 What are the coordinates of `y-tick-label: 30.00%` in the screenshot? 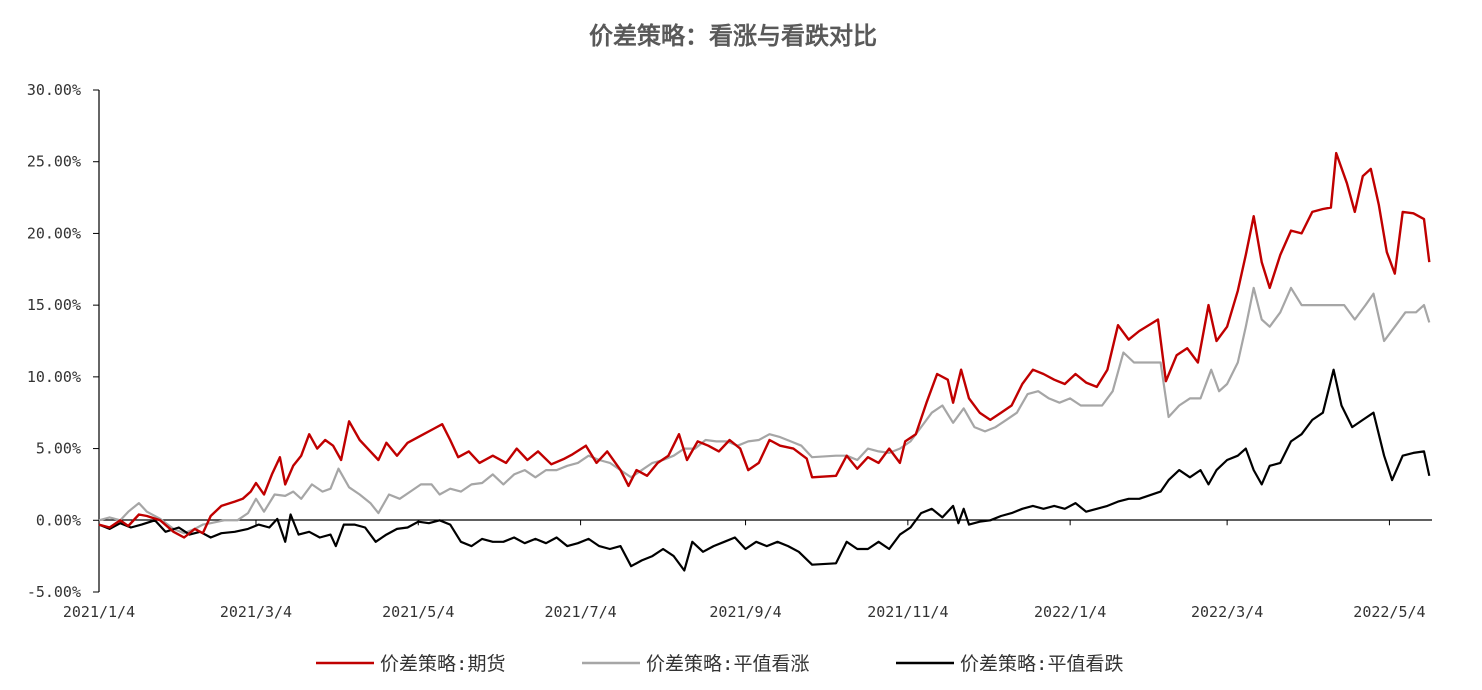 It's located at (54, 90).